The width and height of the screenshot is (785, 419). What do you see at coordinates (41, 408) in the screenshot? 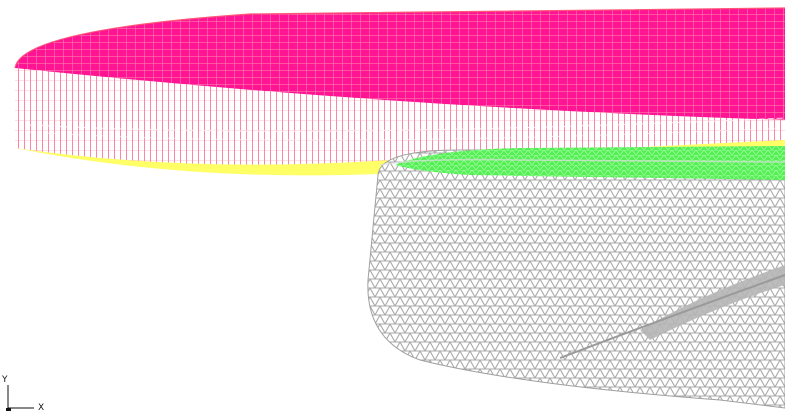
I see `axis-x-label: X` at bounding box center [41, 408].